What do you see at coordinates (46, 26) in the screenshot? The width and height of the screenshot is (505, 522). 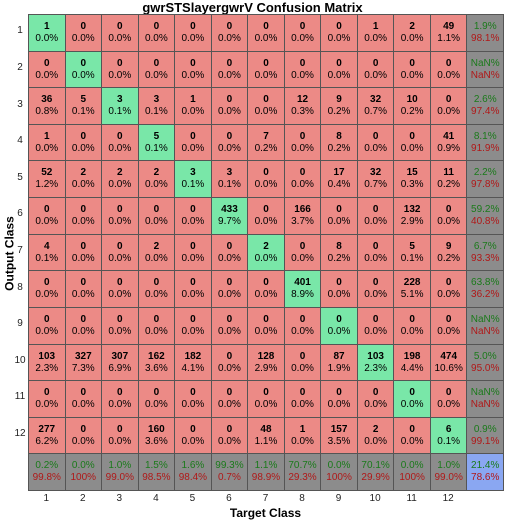 I see `cell-count: 1` at bounding box center [46, 26].